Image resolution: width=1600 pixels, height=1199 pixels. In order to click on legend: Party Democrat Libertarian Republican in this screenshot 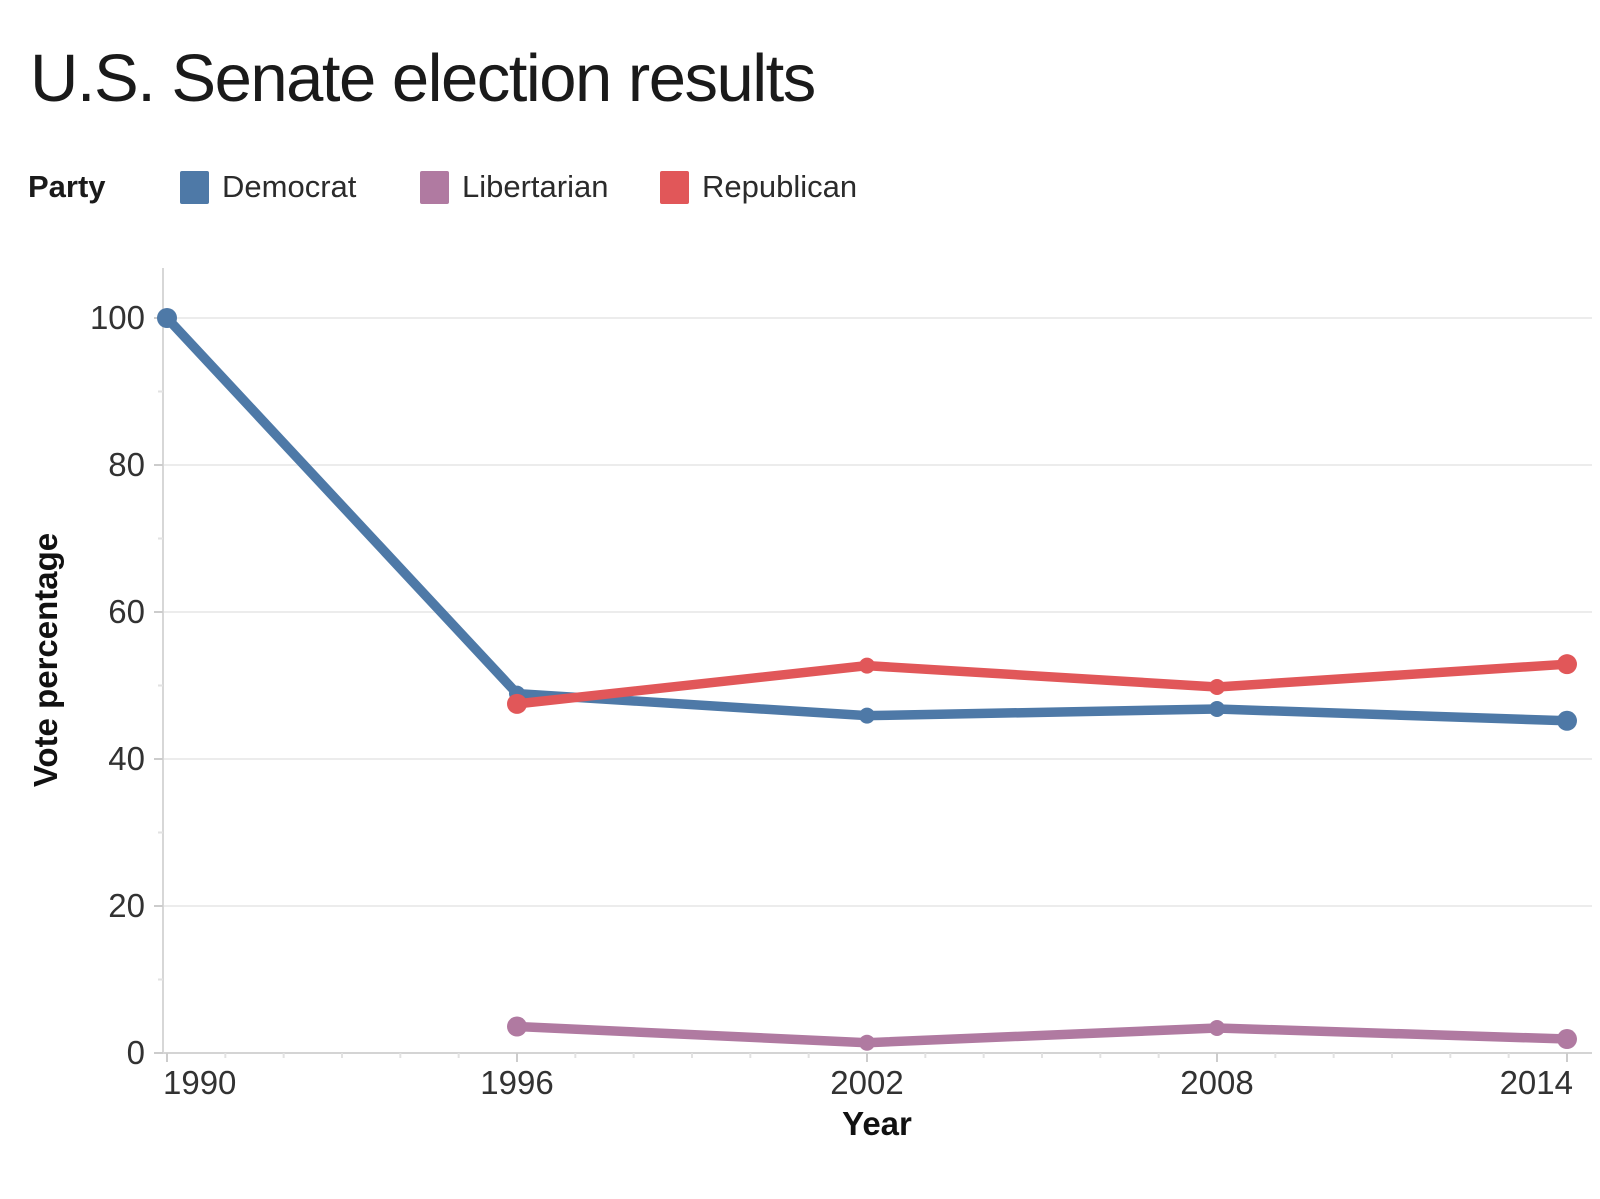, I will do `click(800, 188)`.